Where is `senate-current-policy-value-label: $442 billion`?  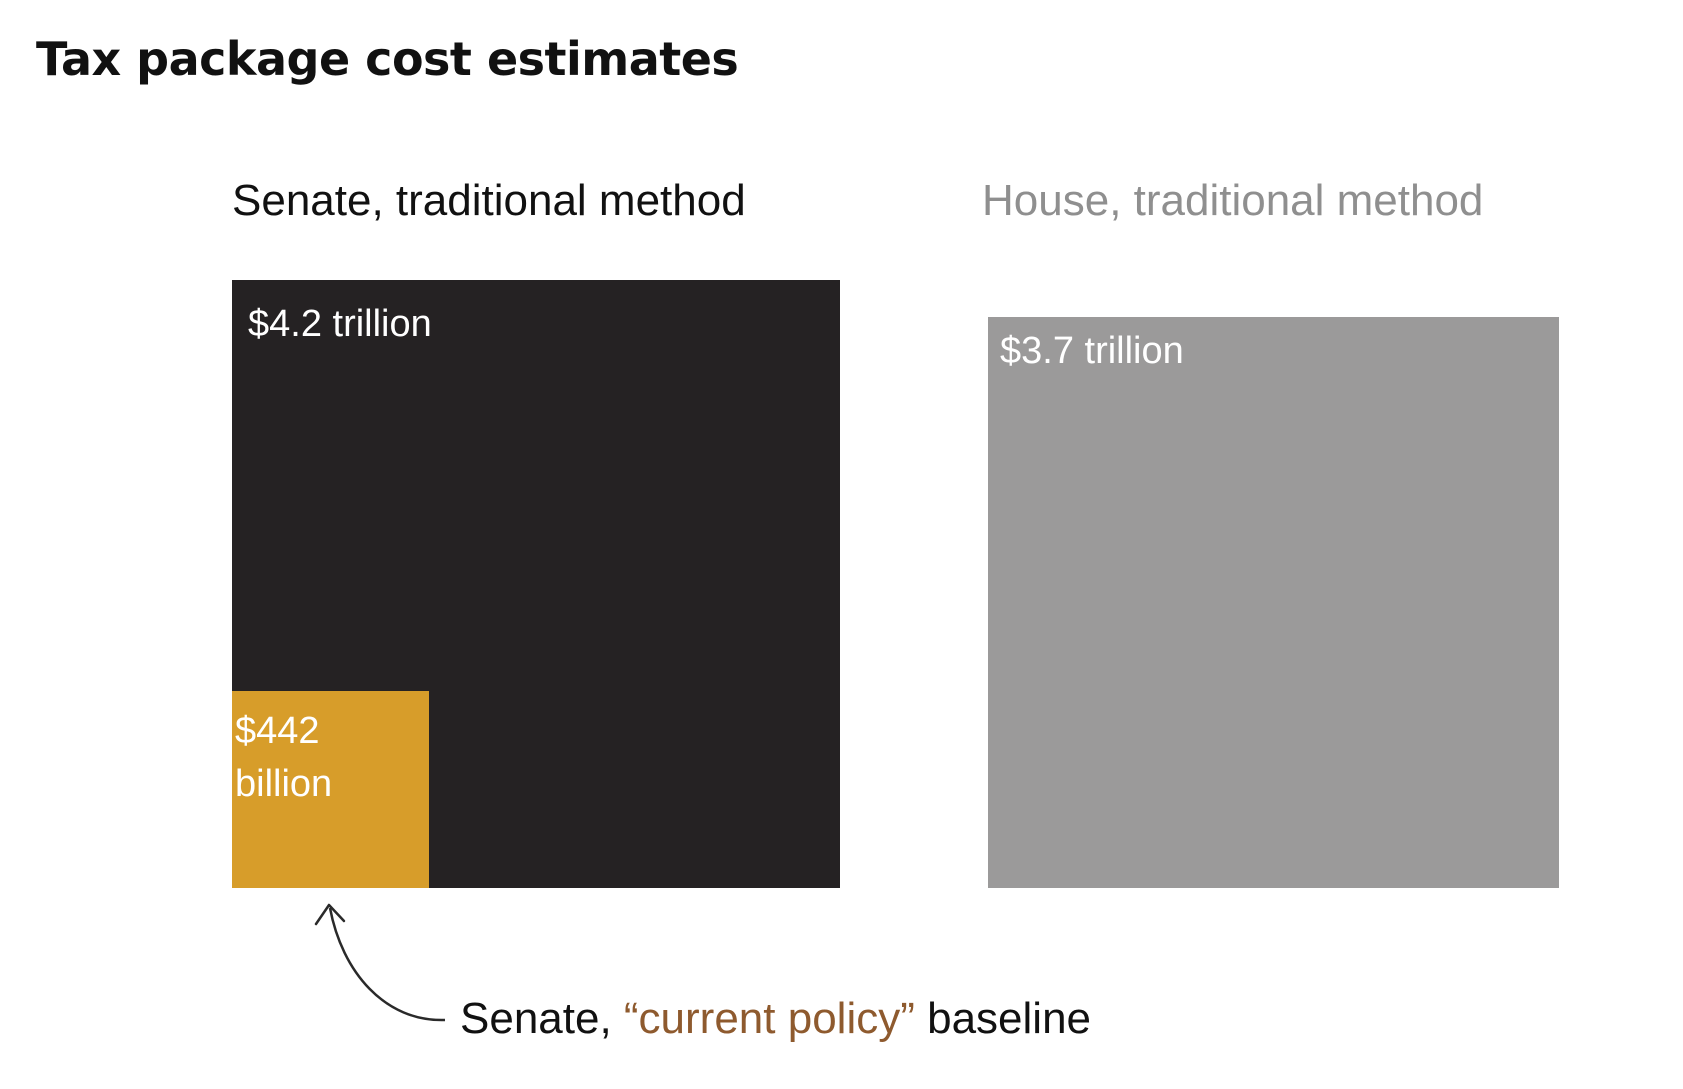
senate-current-policy-value-label: $442 billion is located at coordinates (283, 758).